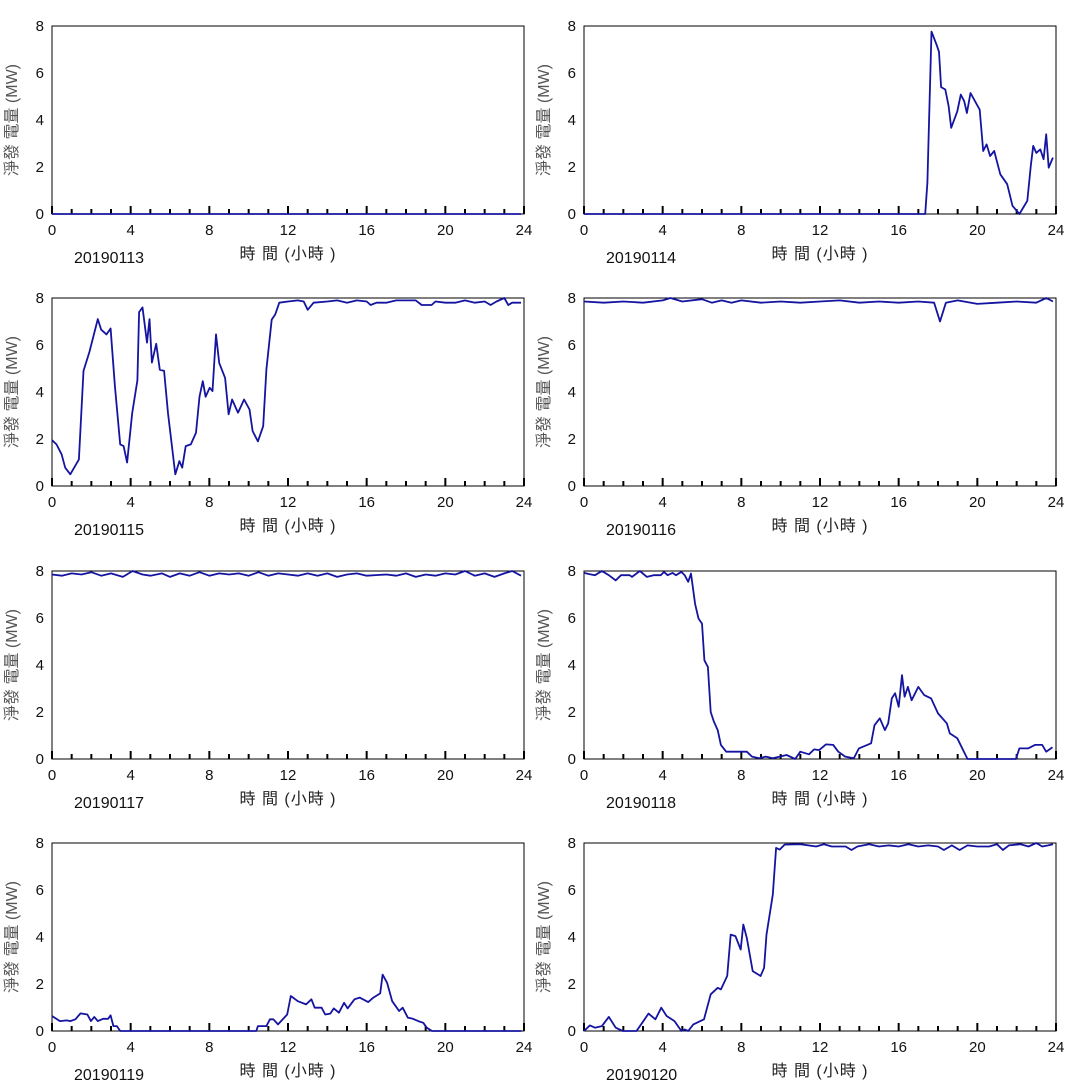 This screenshot has height=1084, width=1083. Describe the element at coordinates (641, 1075) in the screenshot. I see `chart-date-label: 20190120` at that location.